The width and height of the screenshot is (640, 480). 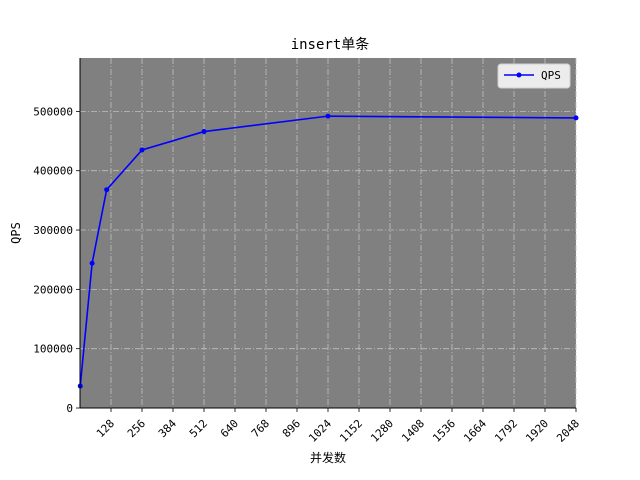 I want to click on x-tick-label: 1792, so click(x=506, y=431).